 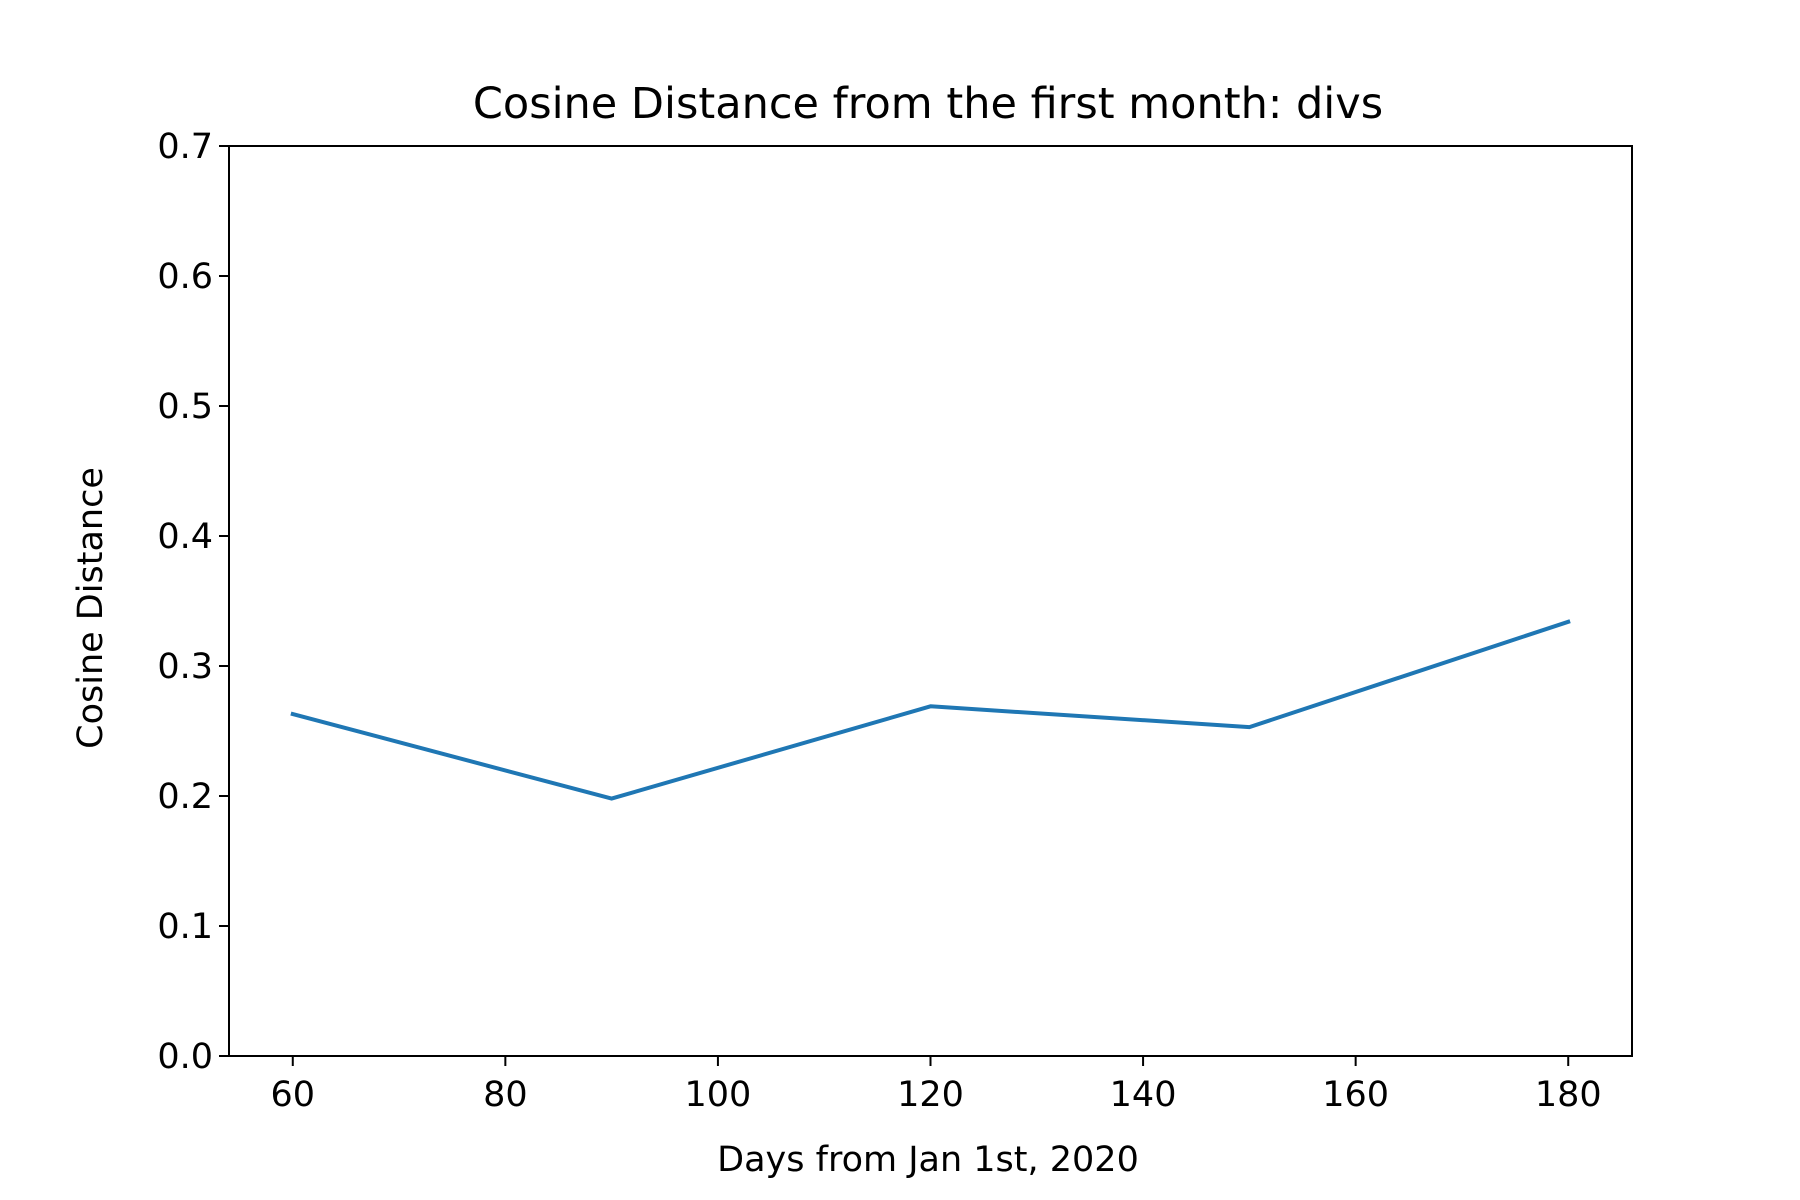 I want to click on x-tick-label: 100, so click(x=718, y=1095).